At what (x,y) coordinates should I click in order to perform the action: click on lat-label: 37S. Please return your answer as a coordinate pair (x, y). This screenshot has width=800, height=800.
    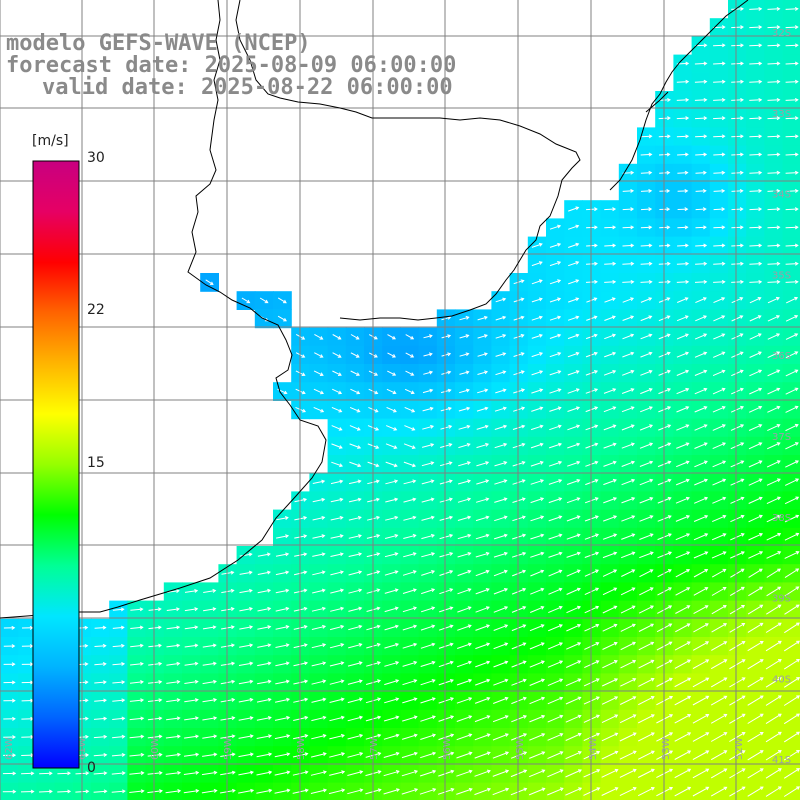
    Looking at the image, I should click on (781, 437).